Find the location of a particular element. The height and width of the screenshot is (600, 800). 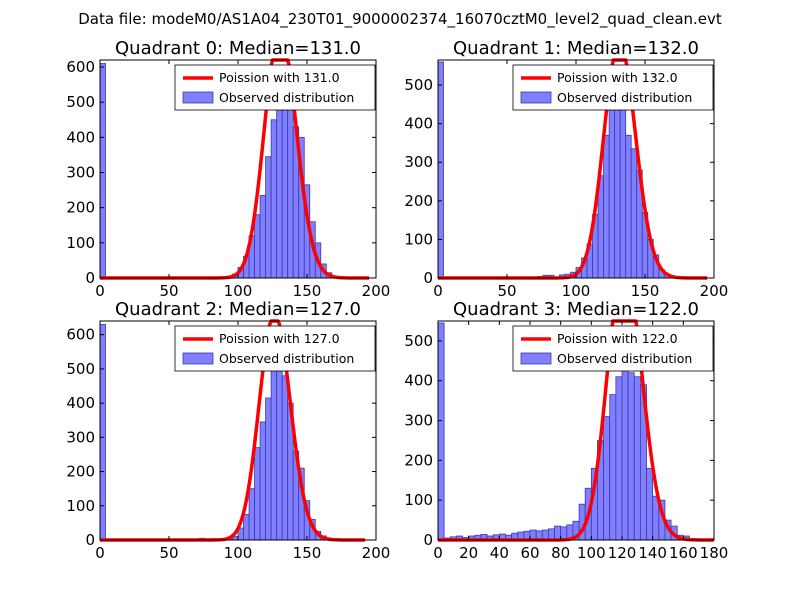

x-tick-label: 140 is located at coordinates (652, 553).